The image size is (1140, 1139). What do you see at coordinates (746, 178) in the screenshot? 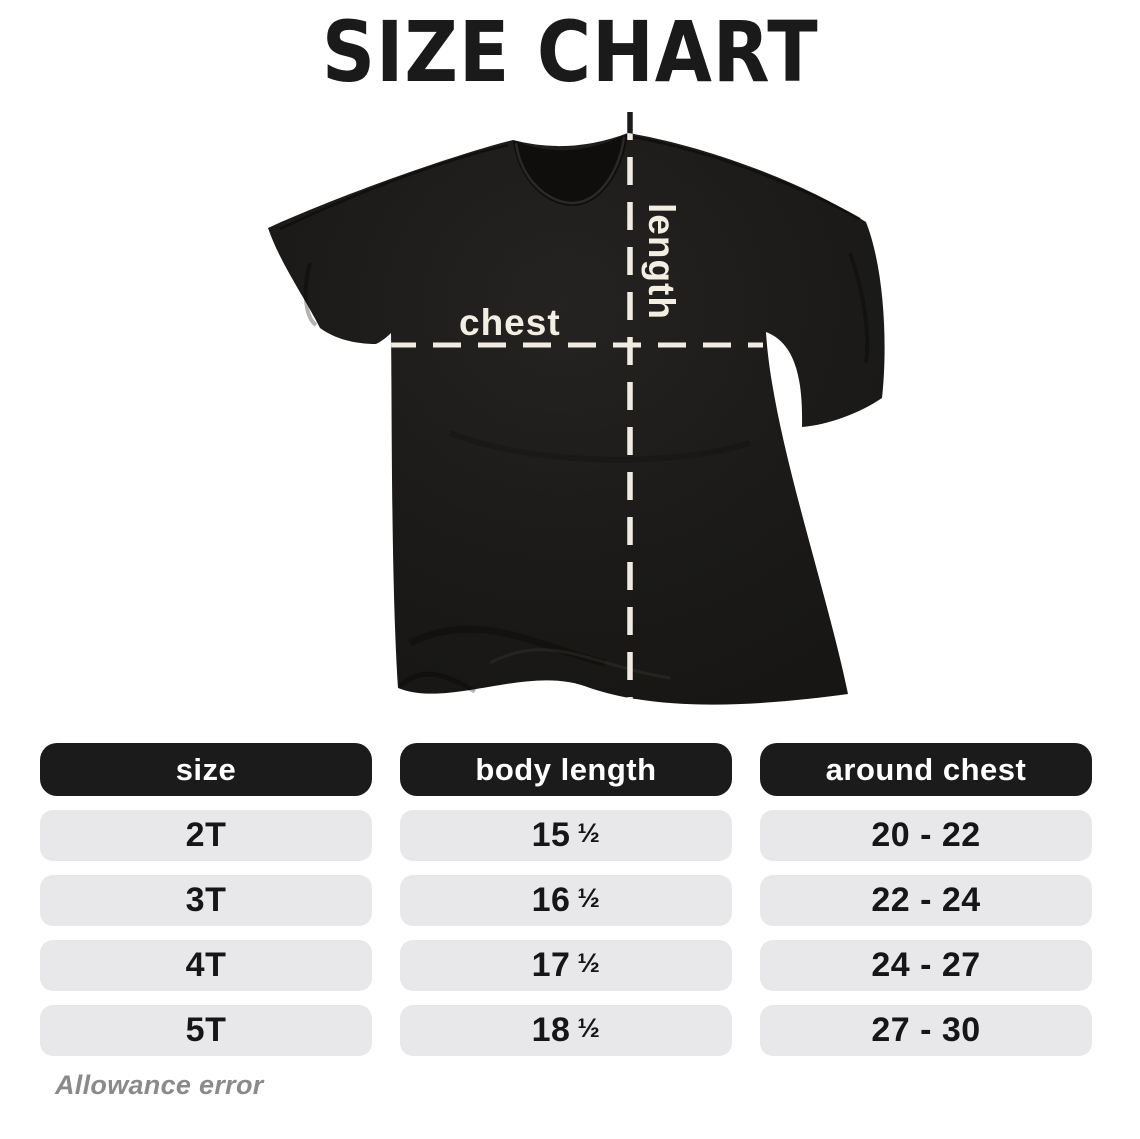
I see `shoulder-seam-right` at bounding box center [746, 178].